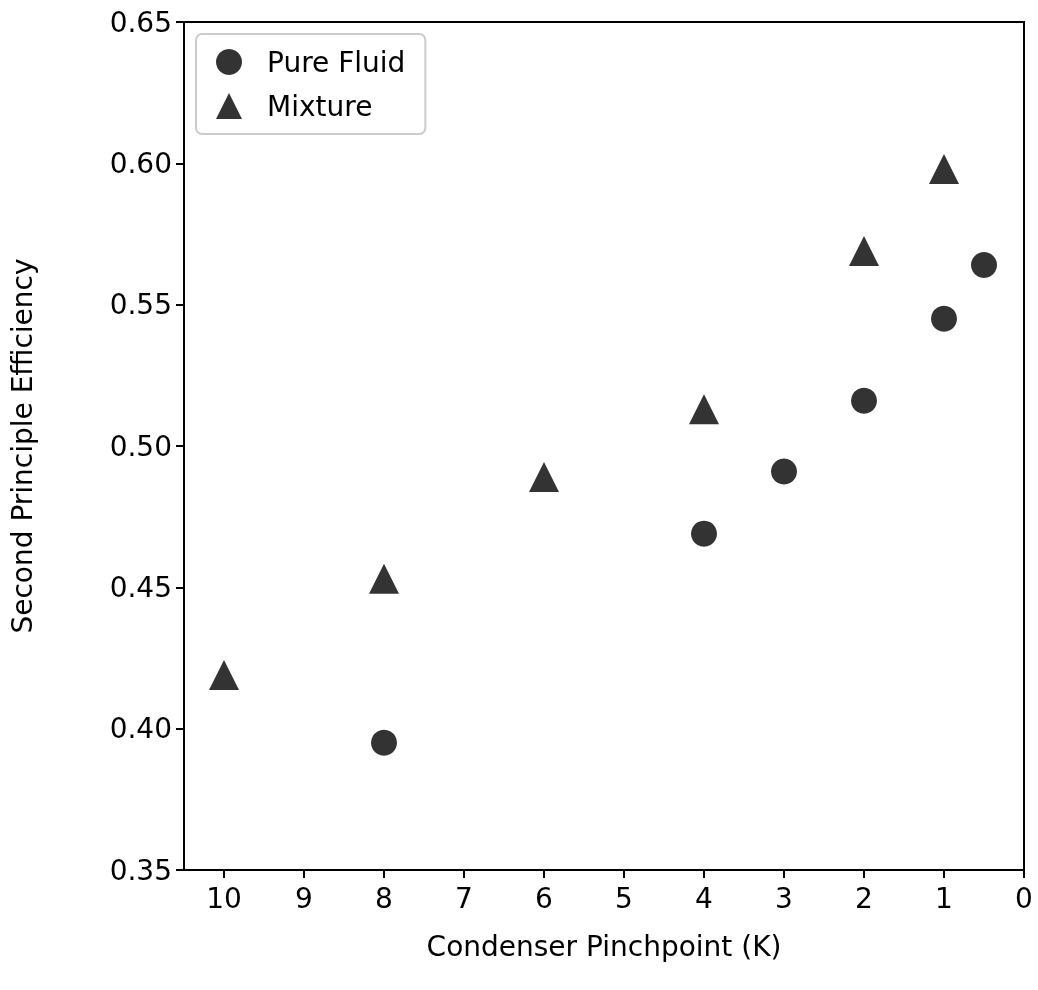  What do you see at coordinates (624, 898) in the screenshot?
I see `x-tick-label: 5` at bounding box center [624, 898].